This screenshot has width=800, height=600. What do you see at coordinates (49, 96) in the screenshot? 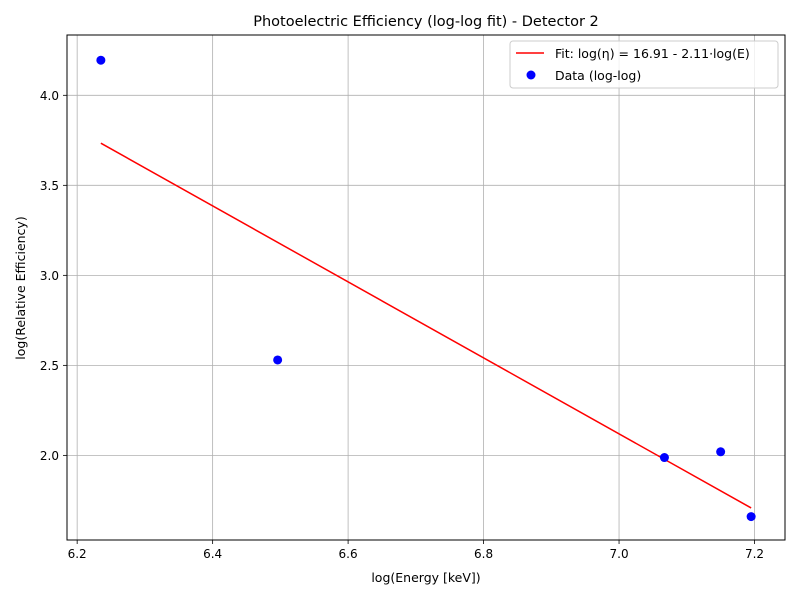
I see `y-tick-label: 4.0` at bounding box center [49, 96].